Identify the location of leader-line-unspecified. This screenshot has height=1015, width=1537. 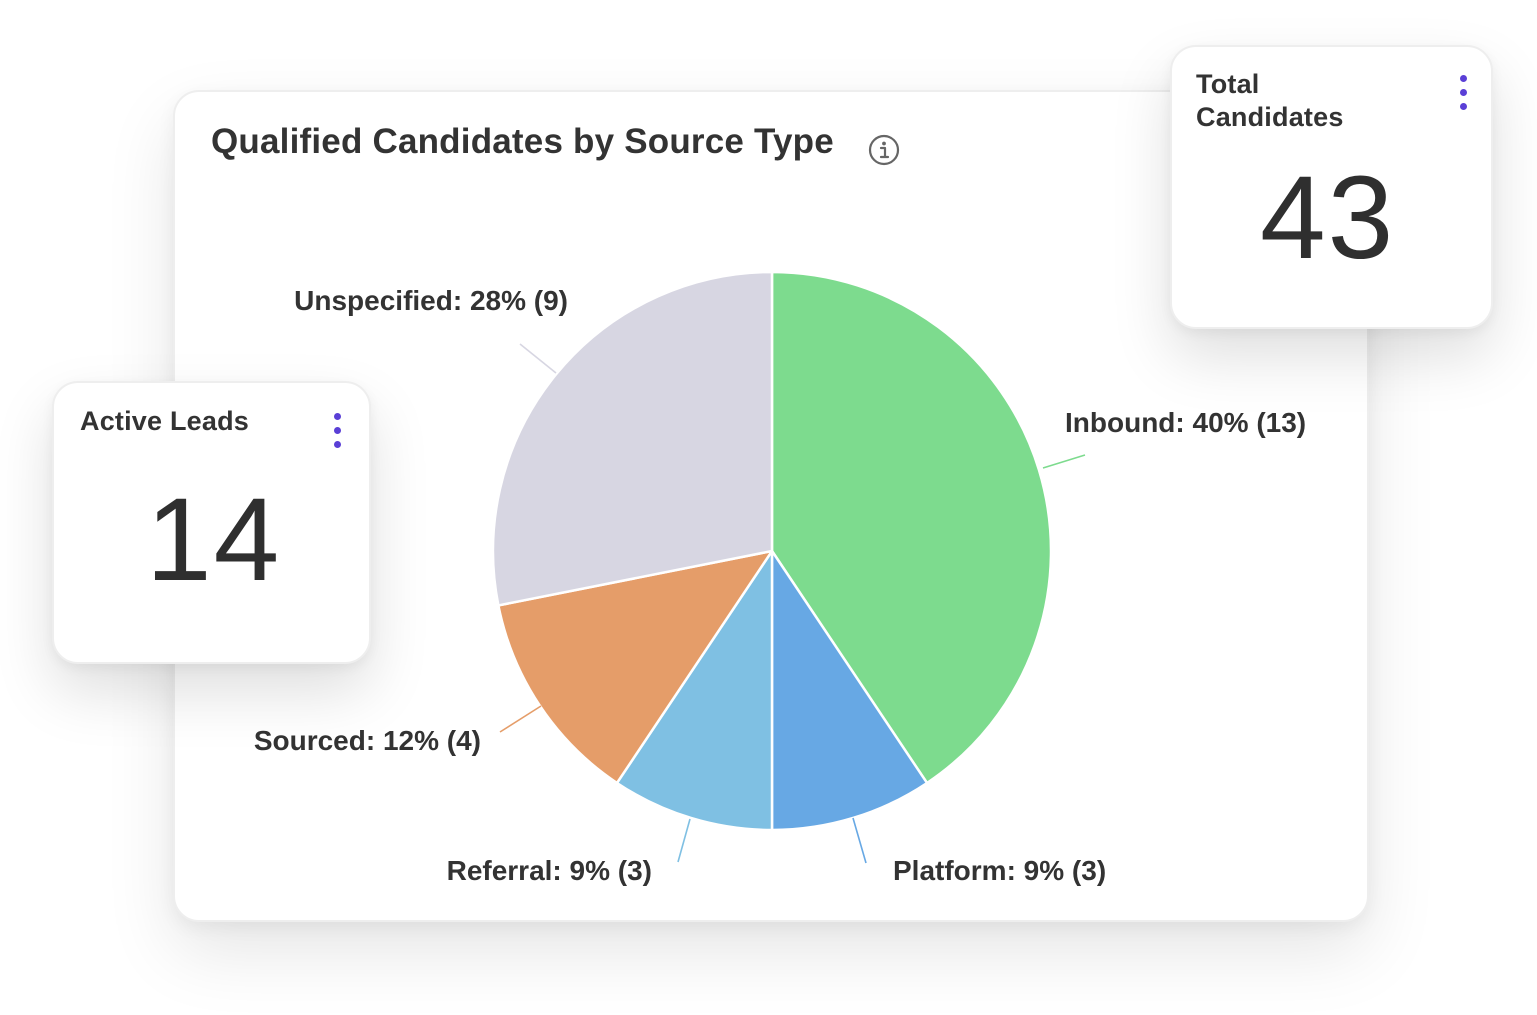
(538, 358).